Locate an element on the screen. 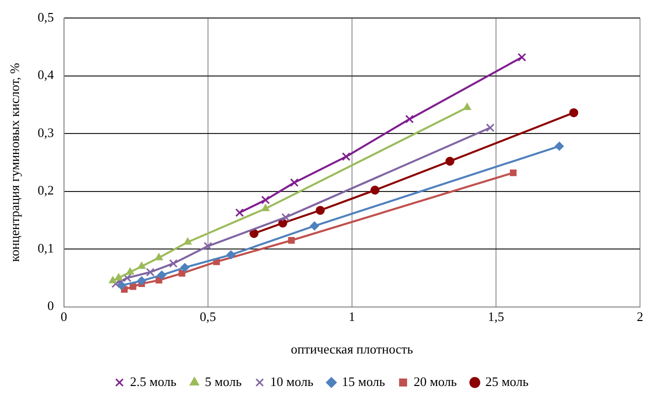 Image resolution: width=648 pixels, height=401 pixels. x-tick-label: 0,5 is located at coordinates (208, 316).